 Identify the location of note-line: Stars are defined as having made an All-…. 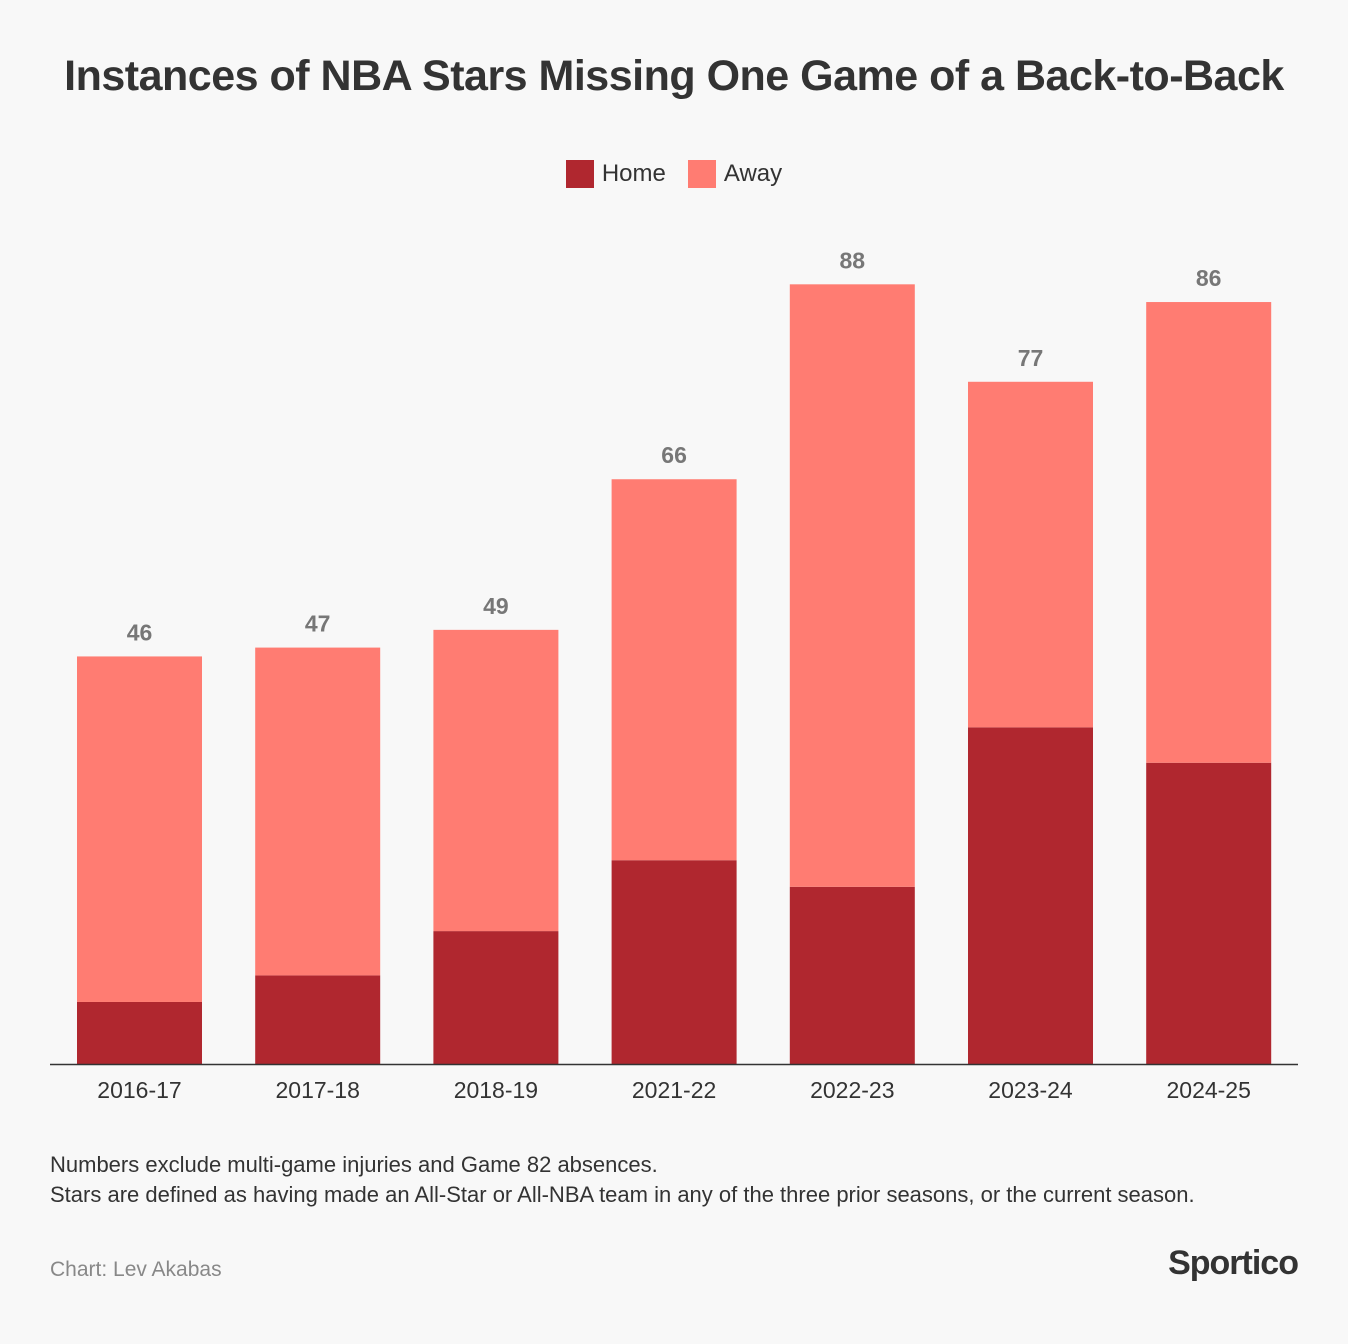
(622, 1194).